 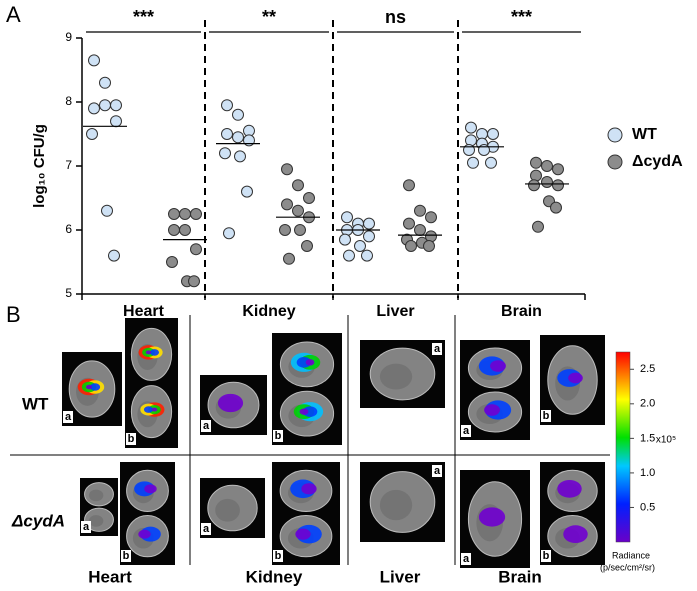 I want to click on column-label: Heart, so click(x=110, y=576).